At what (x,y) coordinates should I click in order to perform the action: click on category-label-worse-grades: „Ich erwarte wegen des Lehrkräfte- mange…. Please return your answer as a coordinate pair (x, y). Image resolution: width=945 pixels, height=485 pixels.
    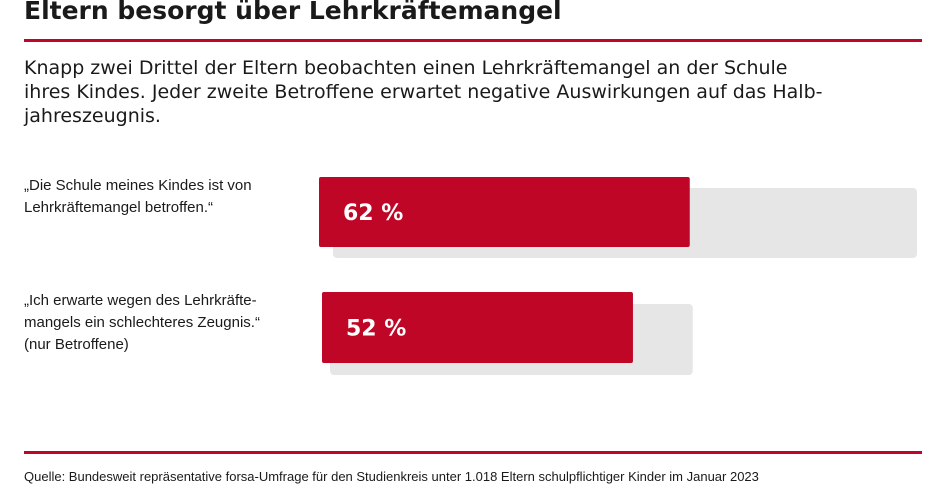
    Looking at the image, I should click on (142, 323).